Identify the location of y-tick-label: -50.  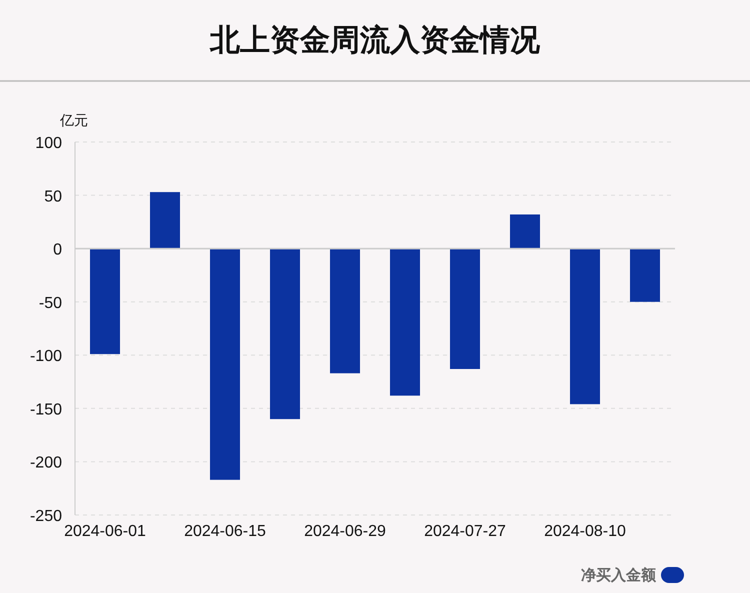
(50, 303).